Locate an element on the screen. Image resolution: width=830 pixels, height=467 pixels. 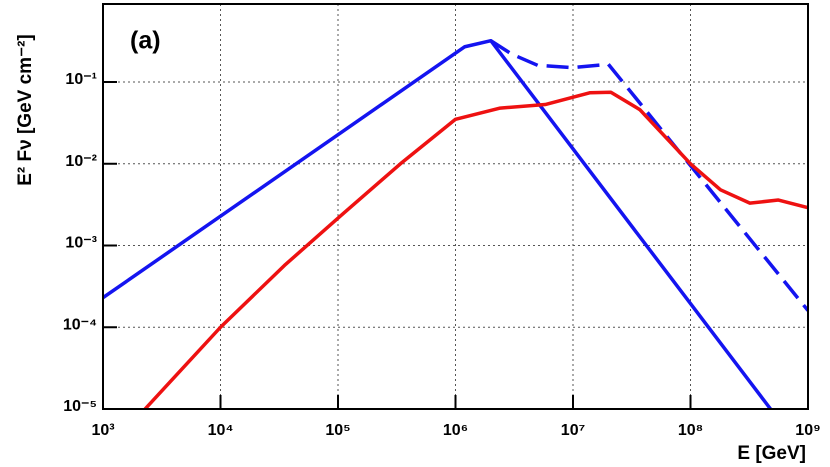
x-axis-label: E [GeV] is located at coordinates (771, 453).